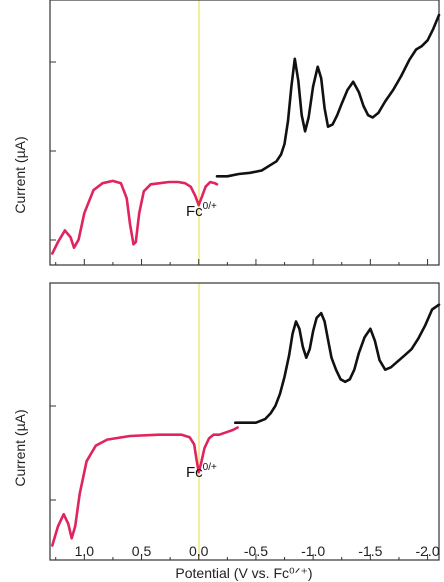  I want to click on top-fc-annotation: Fc0/+, so click(201, 210).